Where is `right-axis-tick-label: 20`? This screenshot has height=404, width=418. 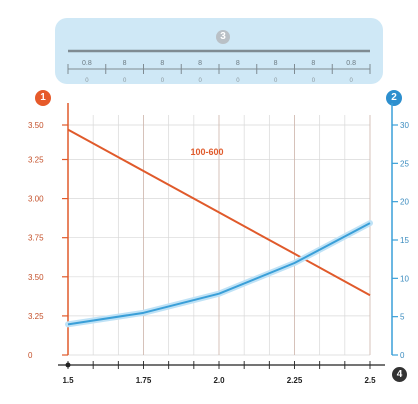 right-axis-tick-label: 20 is located at coordinates (404, 202).